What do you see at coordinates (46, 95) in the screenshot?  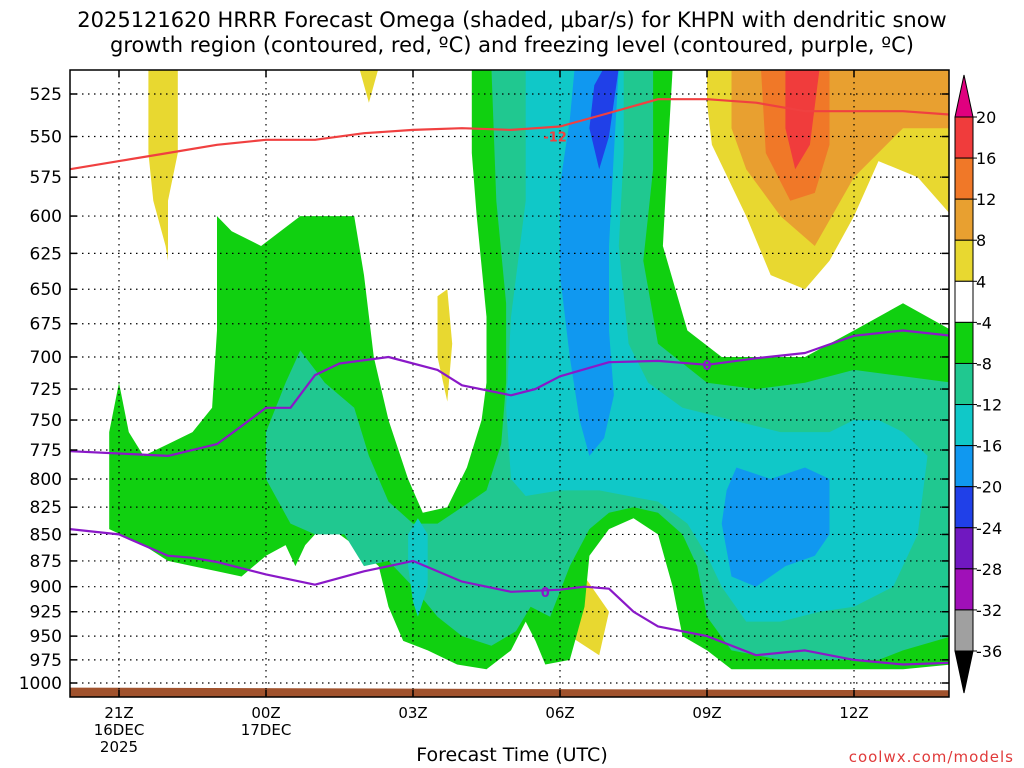 I see `y-tick-label: 525` at bounding box center [46, 95].